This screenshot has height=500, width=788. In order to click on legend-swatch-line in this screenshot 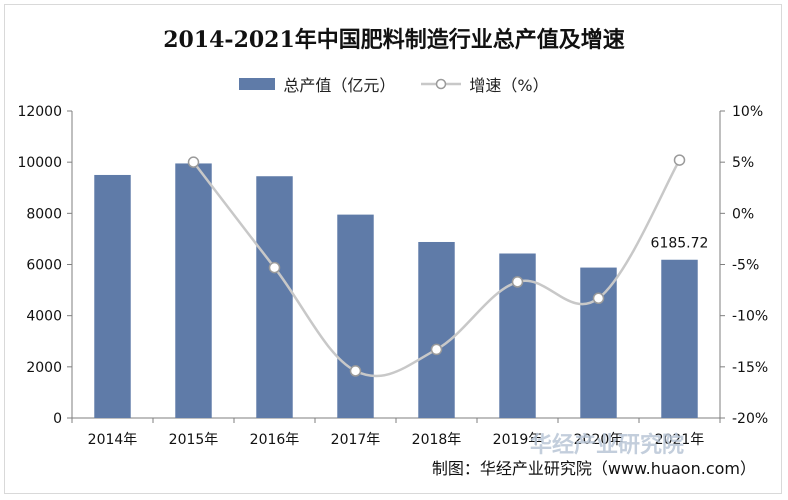, I will do `click(441, 84)`.